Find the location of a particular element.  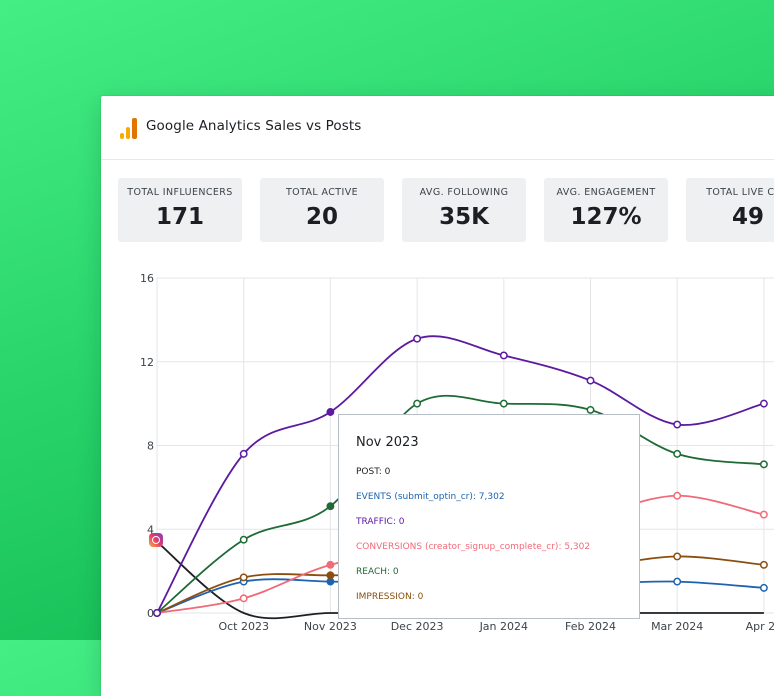

tooltip-row-reach: REACH: 0 is located at coordinates (377, 572).